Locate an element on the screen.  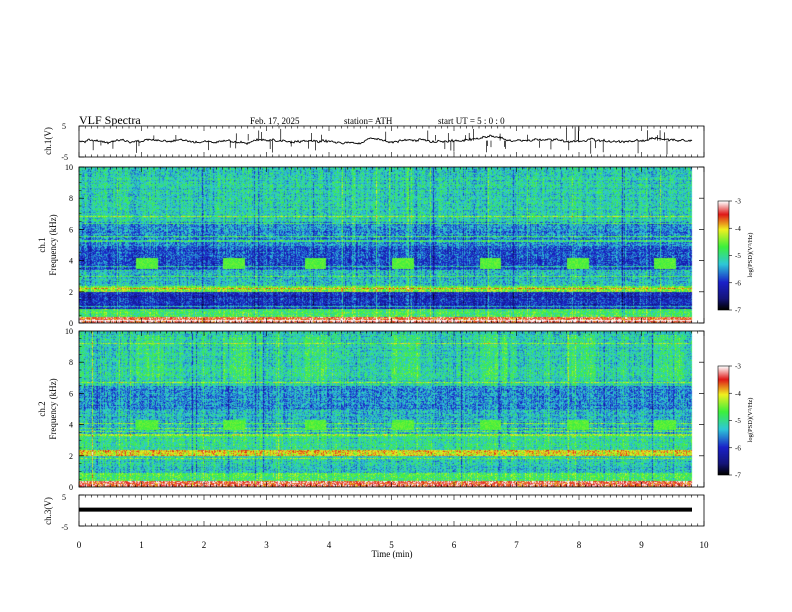
time-tick-label: 8 is located at coordinates (579, 545).